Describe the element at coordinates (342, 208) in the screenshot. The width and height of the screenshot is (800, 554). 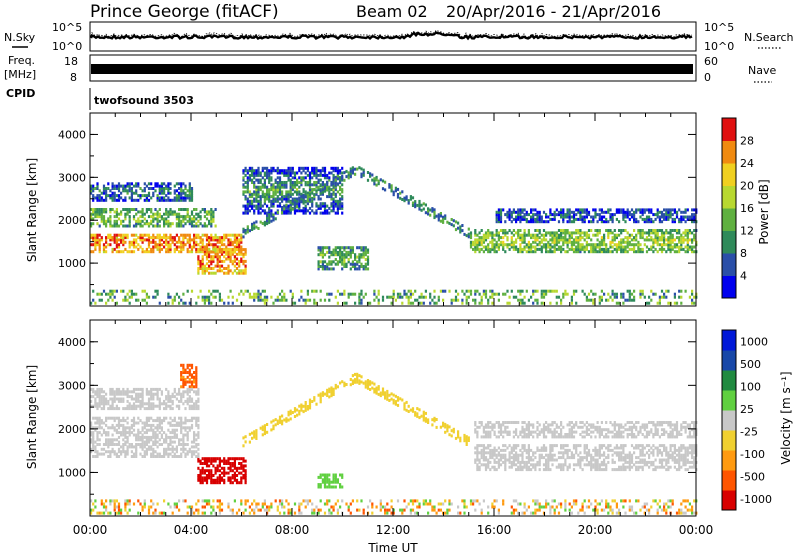
I see `scatter-cell-1956` at that location.